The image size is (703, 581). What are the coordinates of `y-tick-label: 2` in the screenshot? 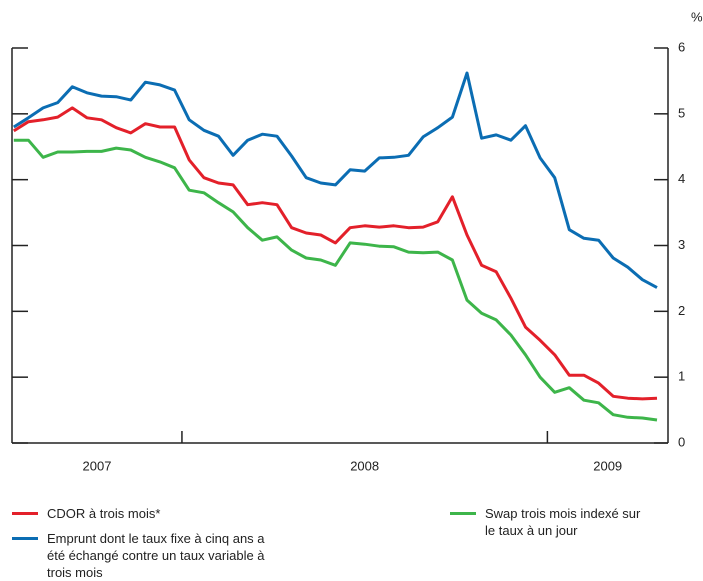 It's located at (681, 310).